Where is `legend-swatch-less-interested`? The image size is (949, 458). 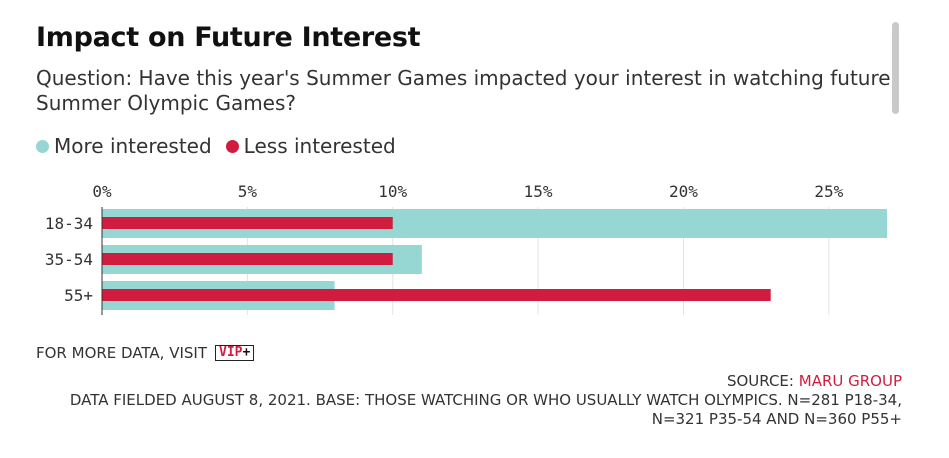 legend-swatch-less-interested is located at coordinates (232, 146).